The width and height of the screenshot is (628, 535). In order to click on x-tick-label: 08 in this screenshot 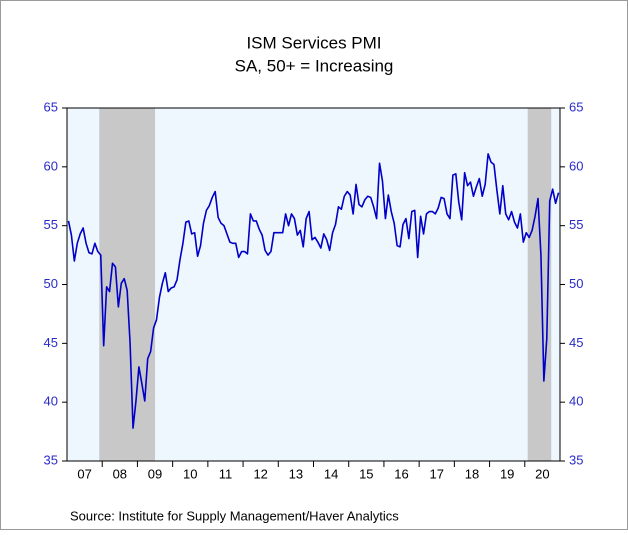, I will do `click(120, 473)`.